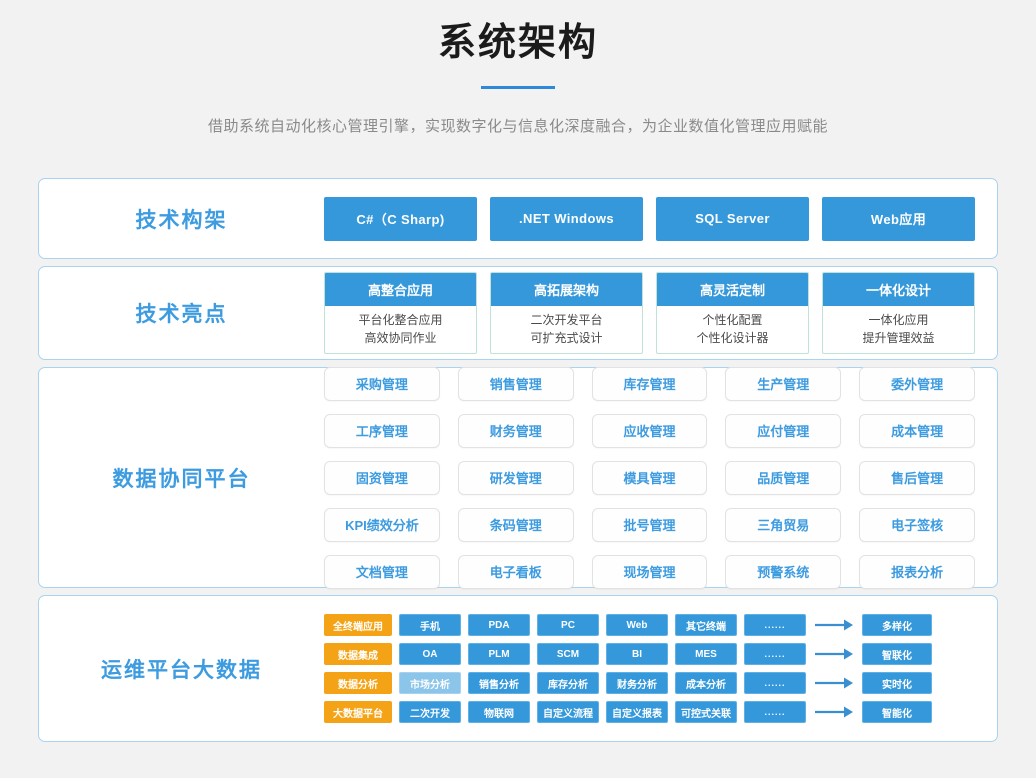 This screenshot has width=1036, height=778. Describe the element at coordinates (637, 712) in the screenshot. I see `bigdata-cell: 自定义报表` at that location.